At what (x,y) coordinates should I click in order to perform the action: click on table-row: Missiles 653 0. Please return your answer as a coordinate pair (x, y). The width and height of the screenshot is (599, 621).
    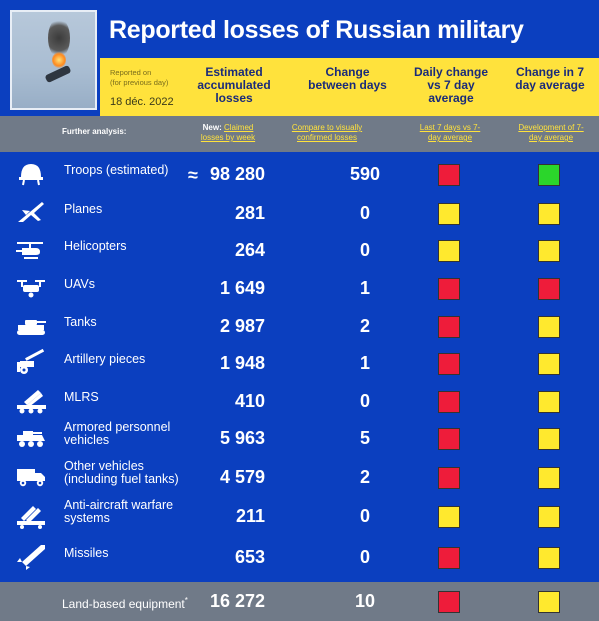
    Looking at the image, I should click on (299, 557).